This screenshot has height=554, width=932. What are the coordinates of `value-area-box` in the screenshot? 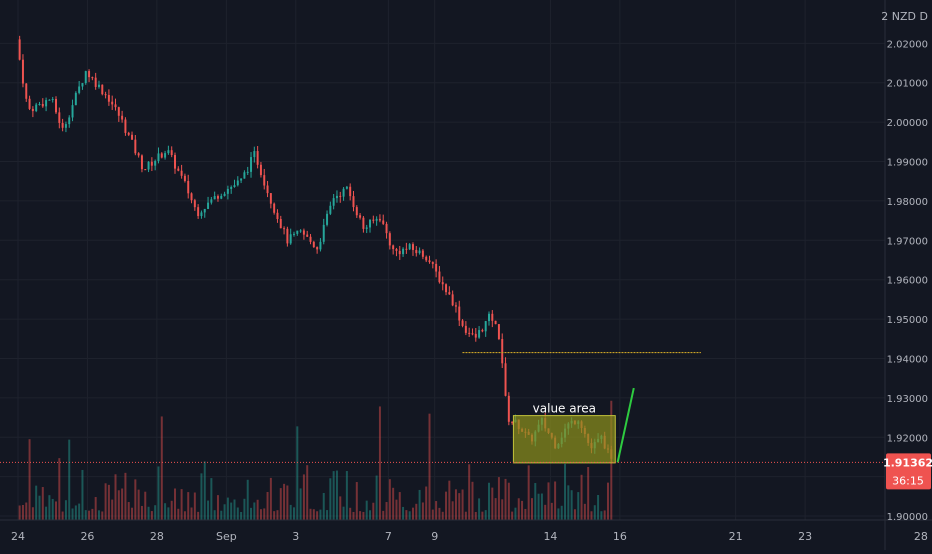 It's located at (564, 439).